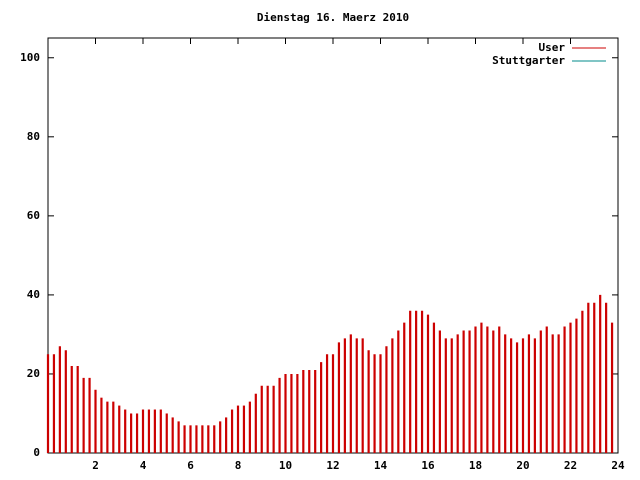 The image size is (640, 480). I want to click on x-tick-label: 4, so click(143, 465).